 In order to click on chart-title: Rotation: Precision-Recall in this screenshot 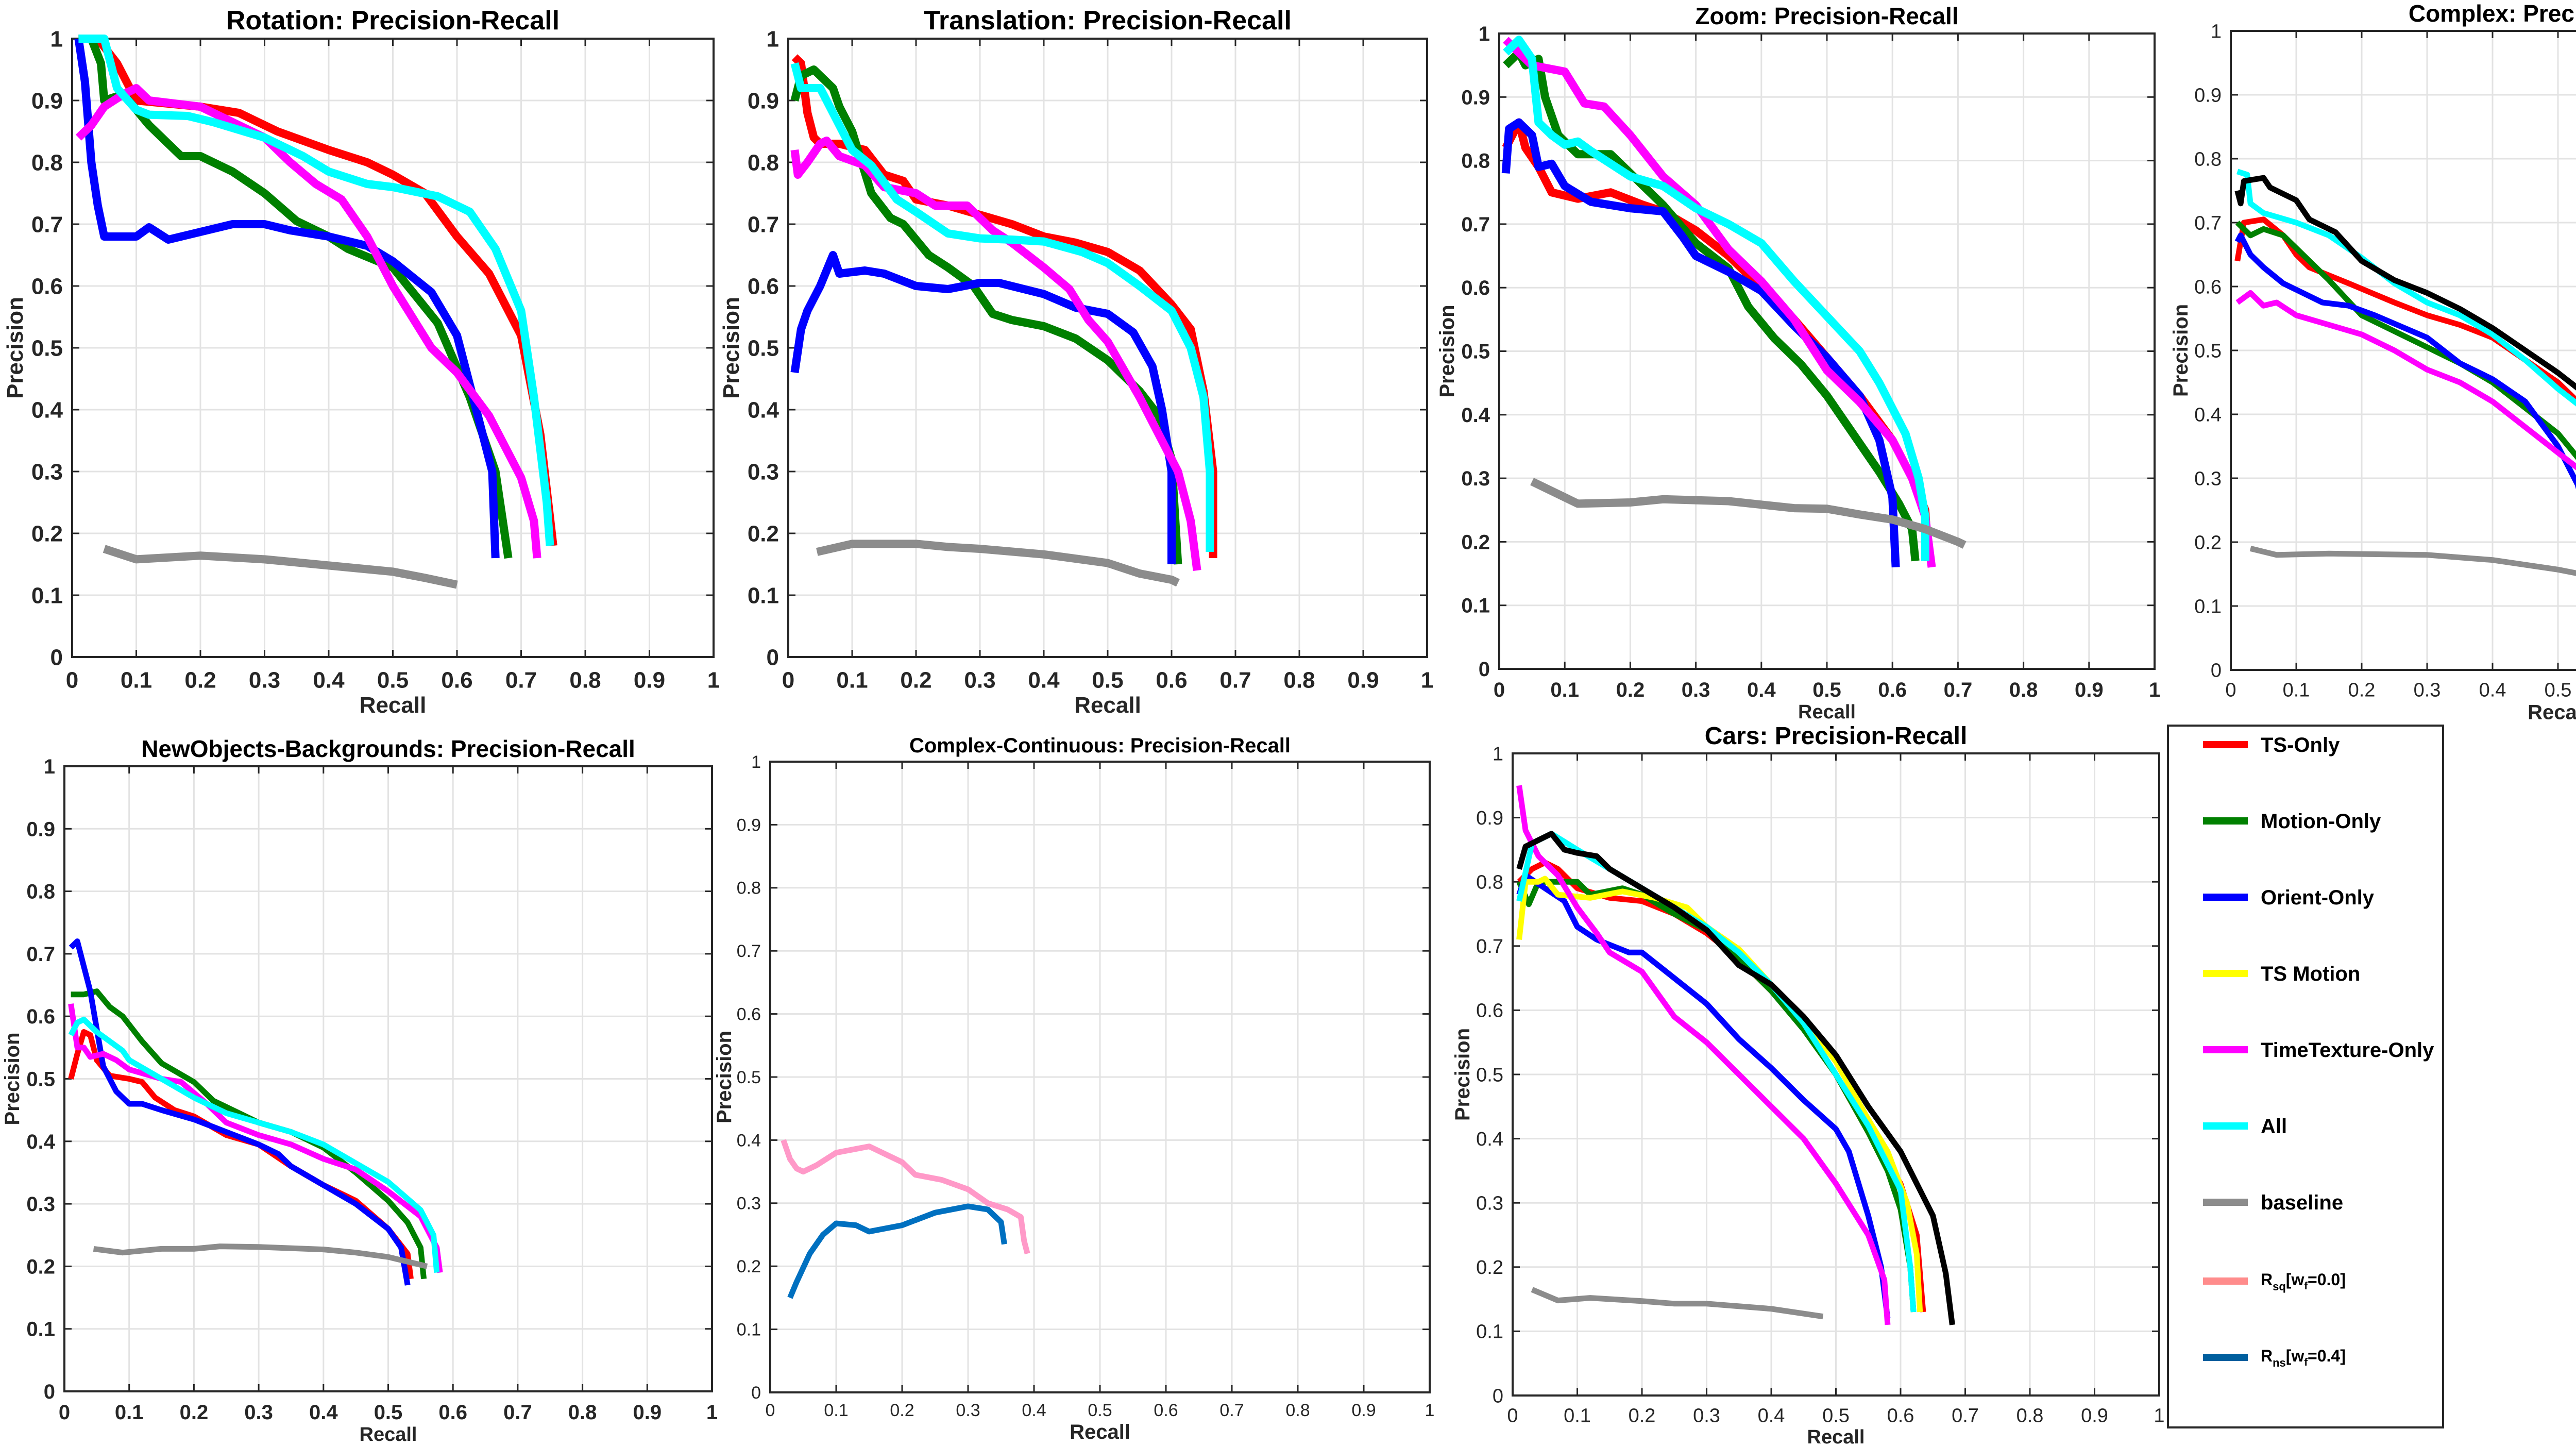, I will do `click(393, 21)`.